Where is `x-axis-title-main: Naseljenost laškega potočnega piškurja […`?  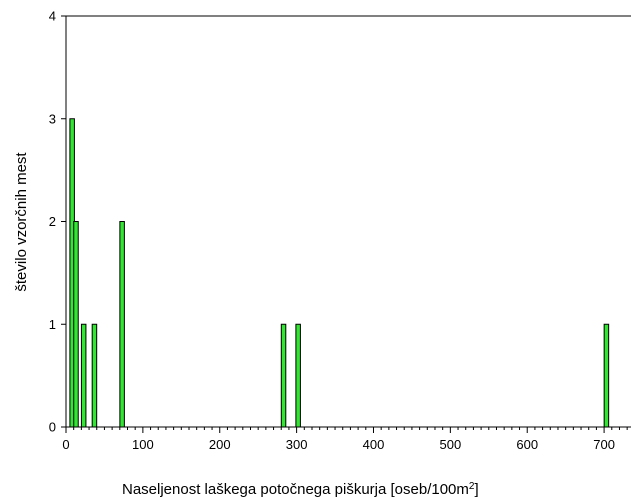
x-axis-title-main: Naseljenost laškega potočnega piškurja [… is located at coordinates (295, 489).